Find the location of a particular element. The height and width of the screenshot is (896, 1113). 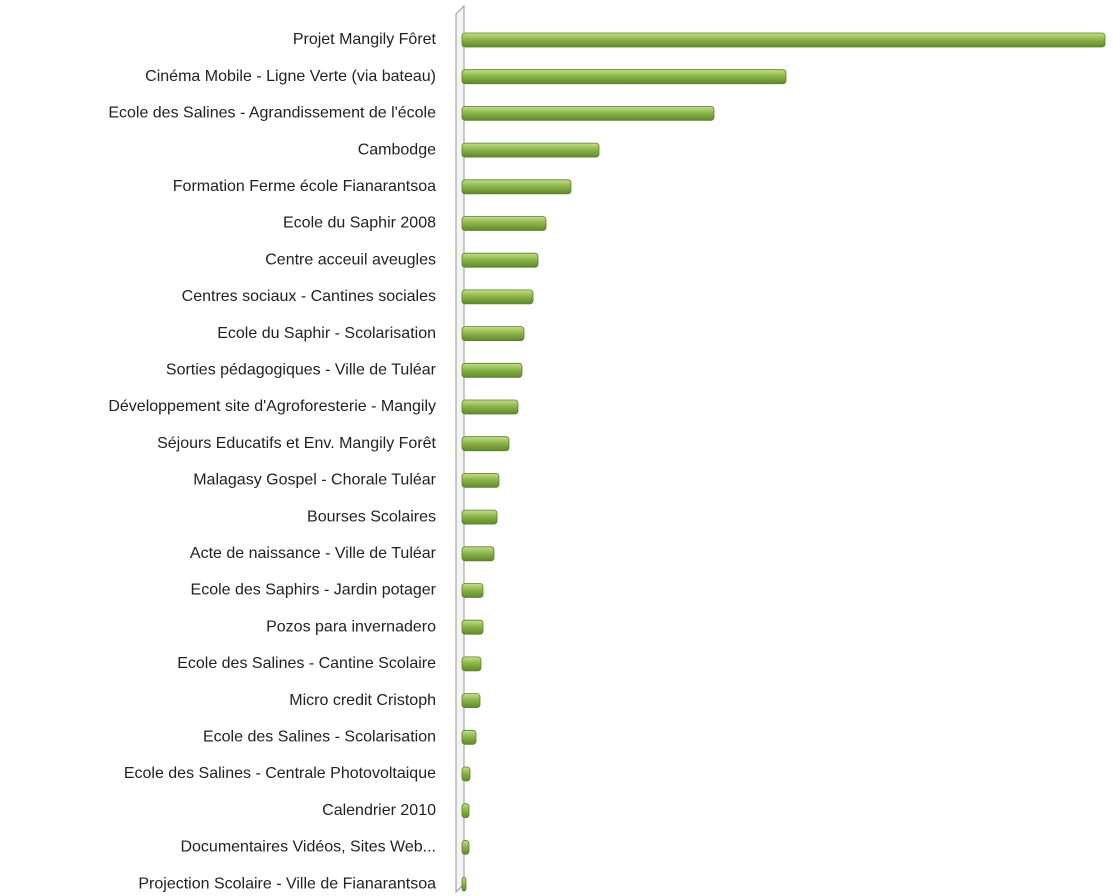

y-tick-label: Ecole du Saphir 2008 is located at coordinates (359, 223).